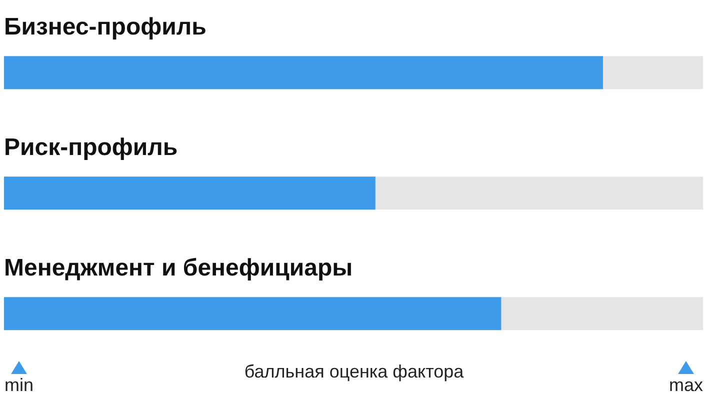  Describe the element at coordinates (19, 385) in the screenshot. I see `text: min` at that location.